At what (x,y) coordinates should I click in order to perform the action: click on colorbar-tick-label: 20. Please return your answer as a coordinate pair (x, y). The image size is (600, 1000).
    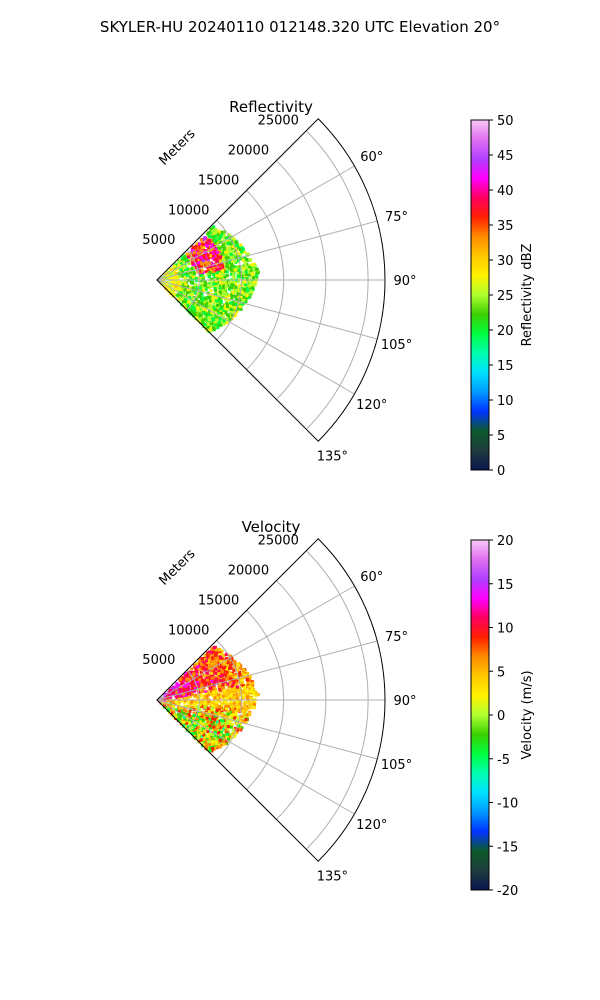
    Looking at the image, I should click on (505, 541).